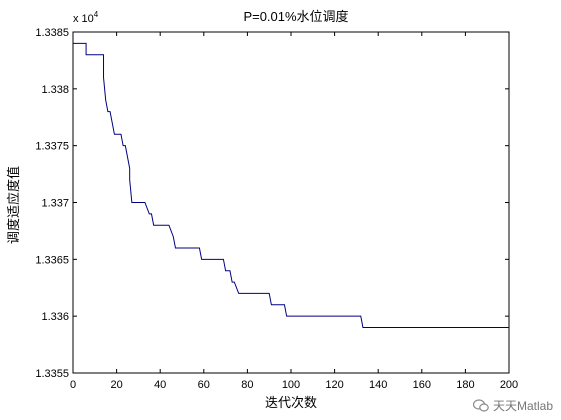 This screenshot has width=561, height=420. I want to click on x-tick-label: 80, so click(247, 385).